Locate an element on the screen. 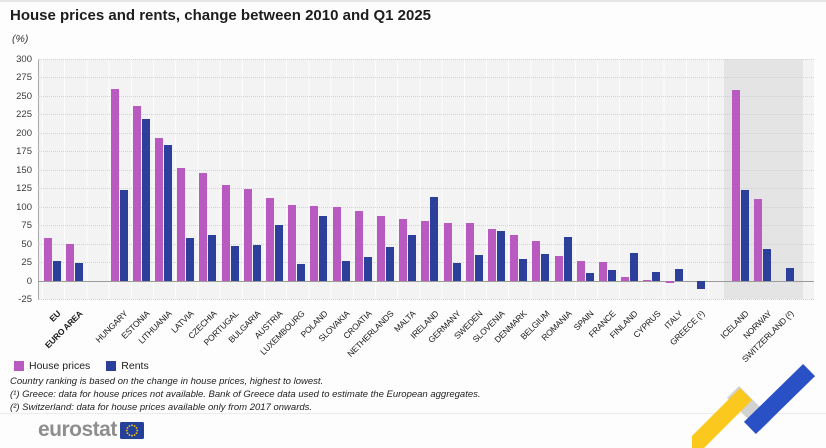  bar-house-prices-eu is located at coordinates (48, 259).